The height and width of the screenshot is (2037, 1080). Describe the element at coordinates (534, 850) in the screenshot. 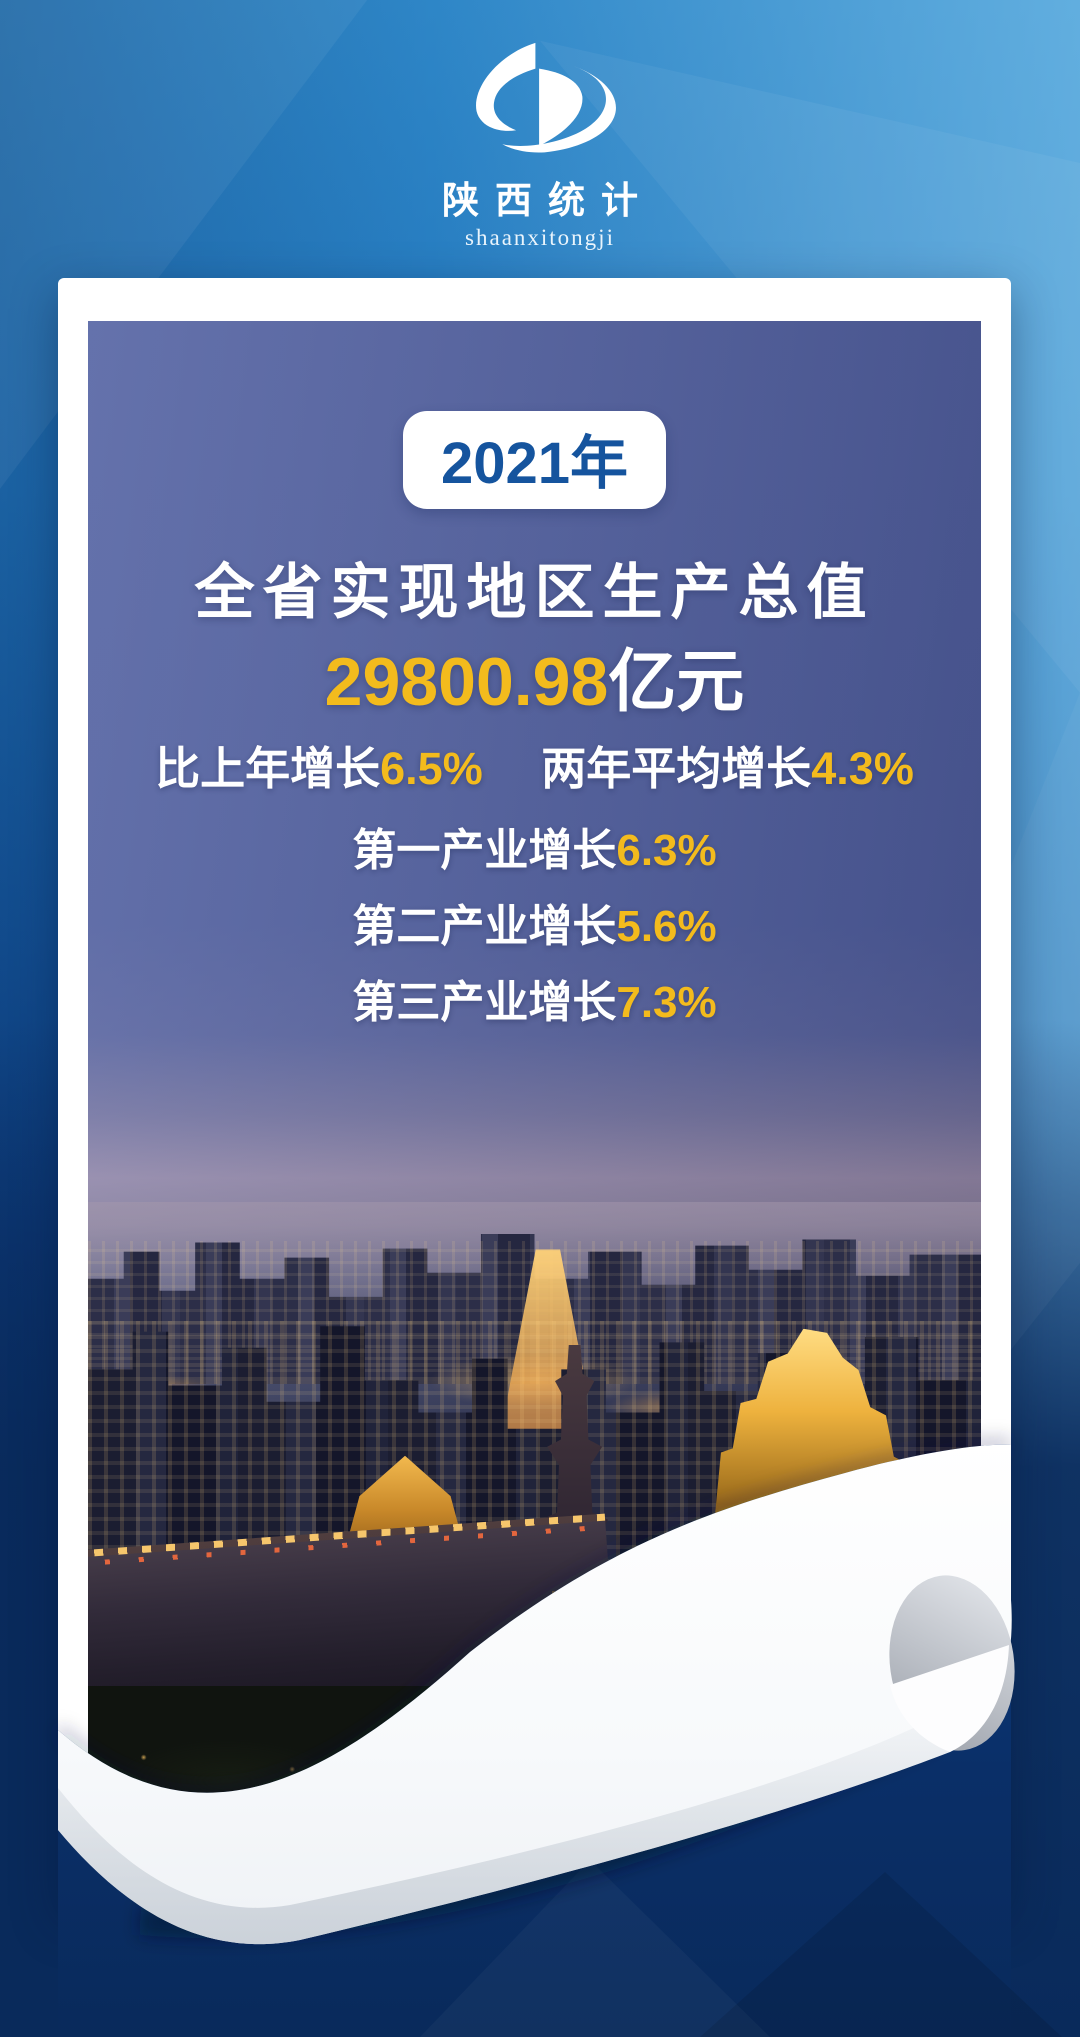

I see `primary-industry-line: 第一产业增长6.3%` at that location.